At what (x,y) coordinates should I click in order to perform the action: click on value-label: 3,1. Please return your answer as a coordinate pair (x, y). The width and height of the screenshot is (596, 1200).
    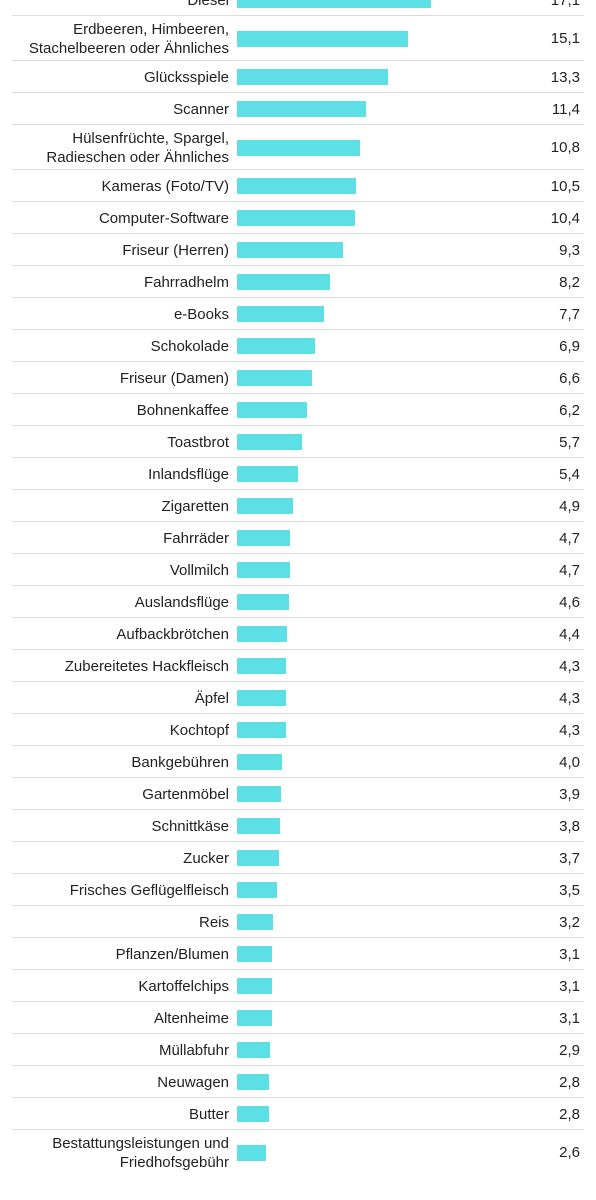
    Looking at the image, I should click on (569, 1018).